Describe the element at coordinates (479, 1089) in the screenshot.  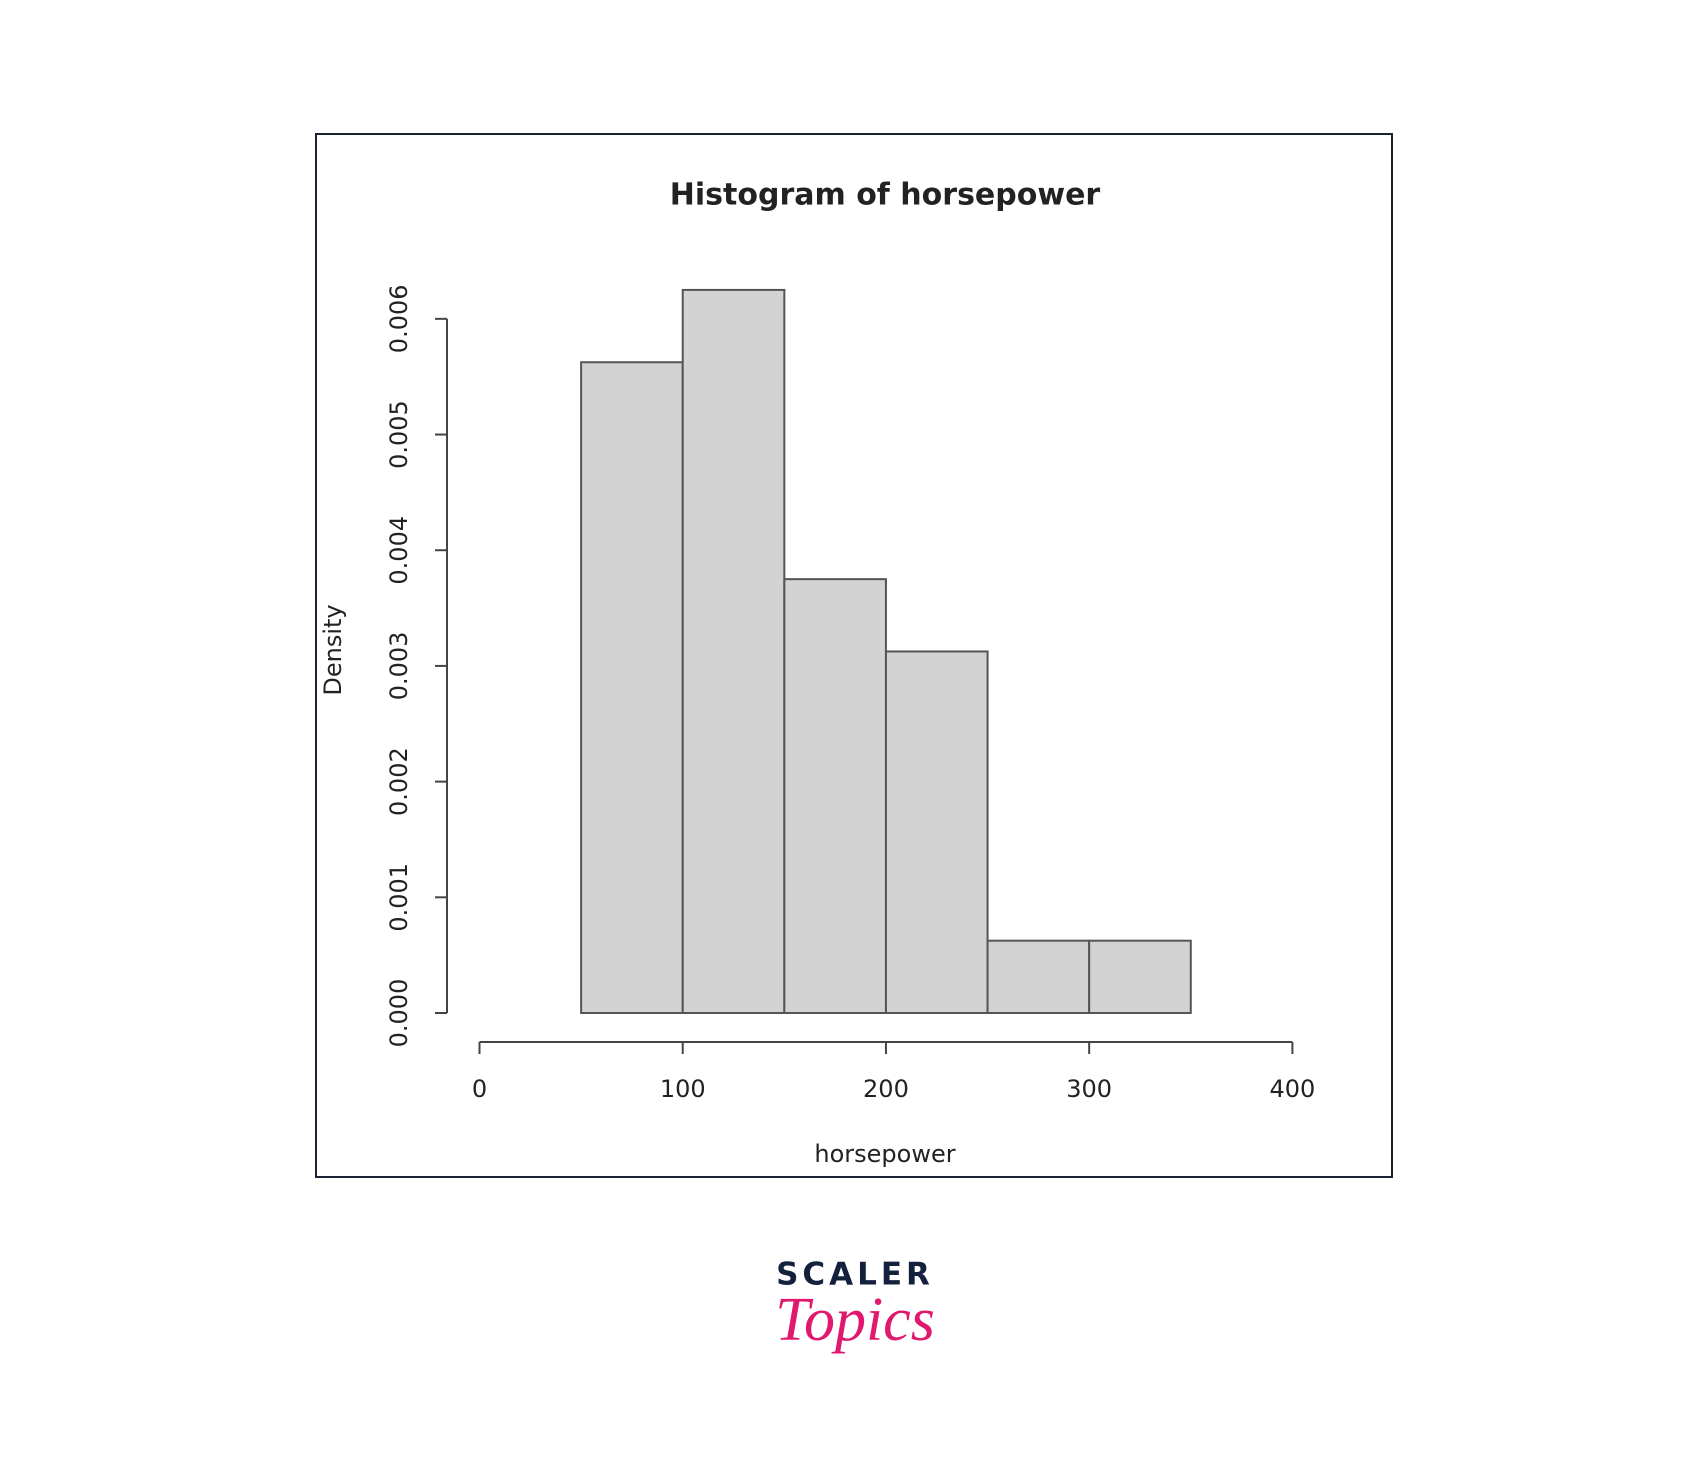
I see `x-tick-label: 0` at that location.